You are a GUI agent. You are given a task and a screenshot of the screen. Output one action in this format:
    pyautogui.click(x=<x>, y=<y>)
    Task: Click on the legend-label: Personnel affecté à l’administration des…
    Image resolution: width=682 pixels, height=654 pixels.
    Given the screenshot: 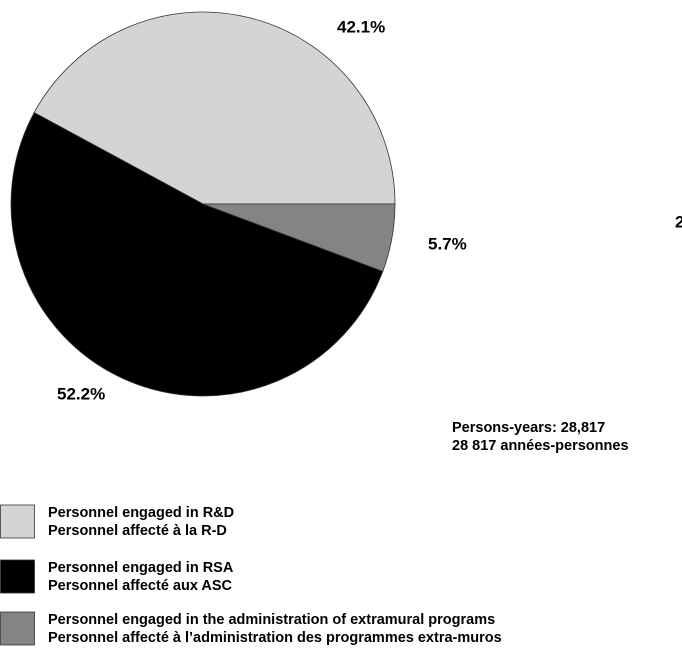 What is the action you would take?
    pyautogui.click(x=275, y=638)
    